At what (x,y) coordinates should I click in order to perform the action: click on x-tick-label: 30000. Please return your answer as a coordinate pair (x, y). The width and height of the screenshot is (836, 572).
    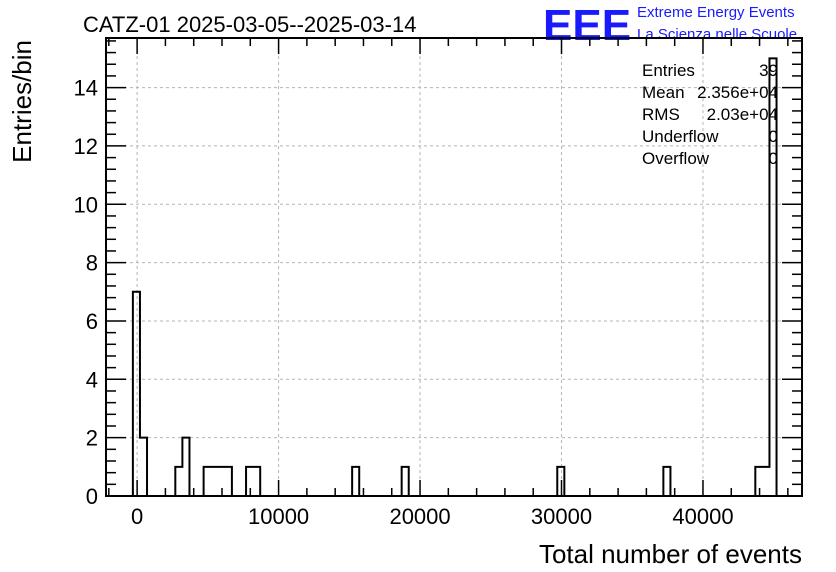
    Looking at the image, I should click on (561, 516).